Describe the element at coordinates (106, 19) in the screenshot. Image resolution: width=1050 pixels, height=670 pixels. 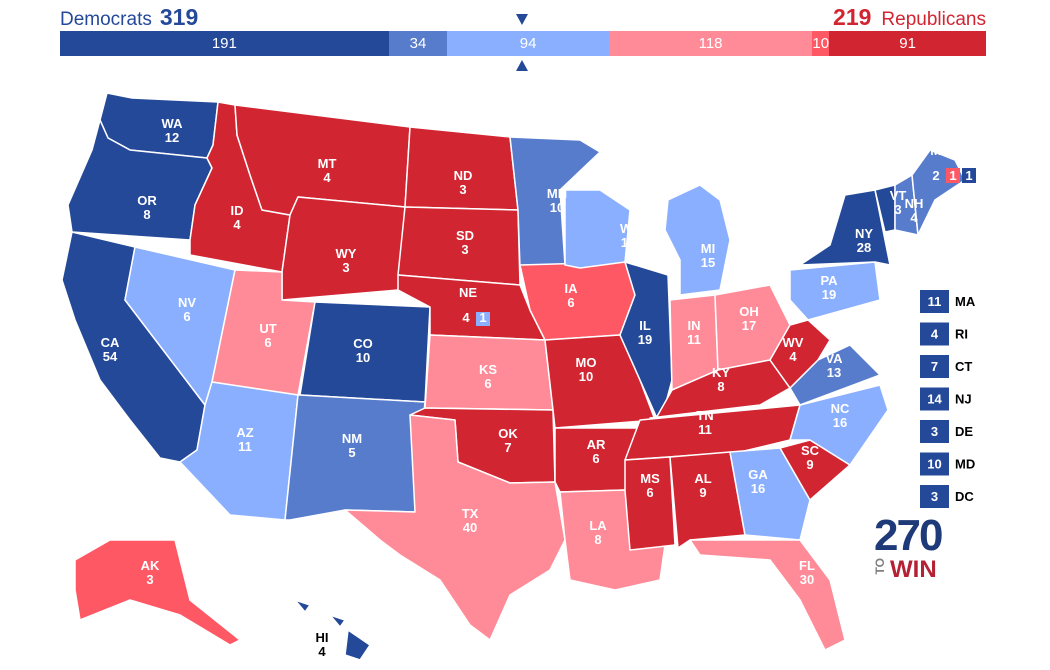
I see `democrats-label: Democrats` at that location.